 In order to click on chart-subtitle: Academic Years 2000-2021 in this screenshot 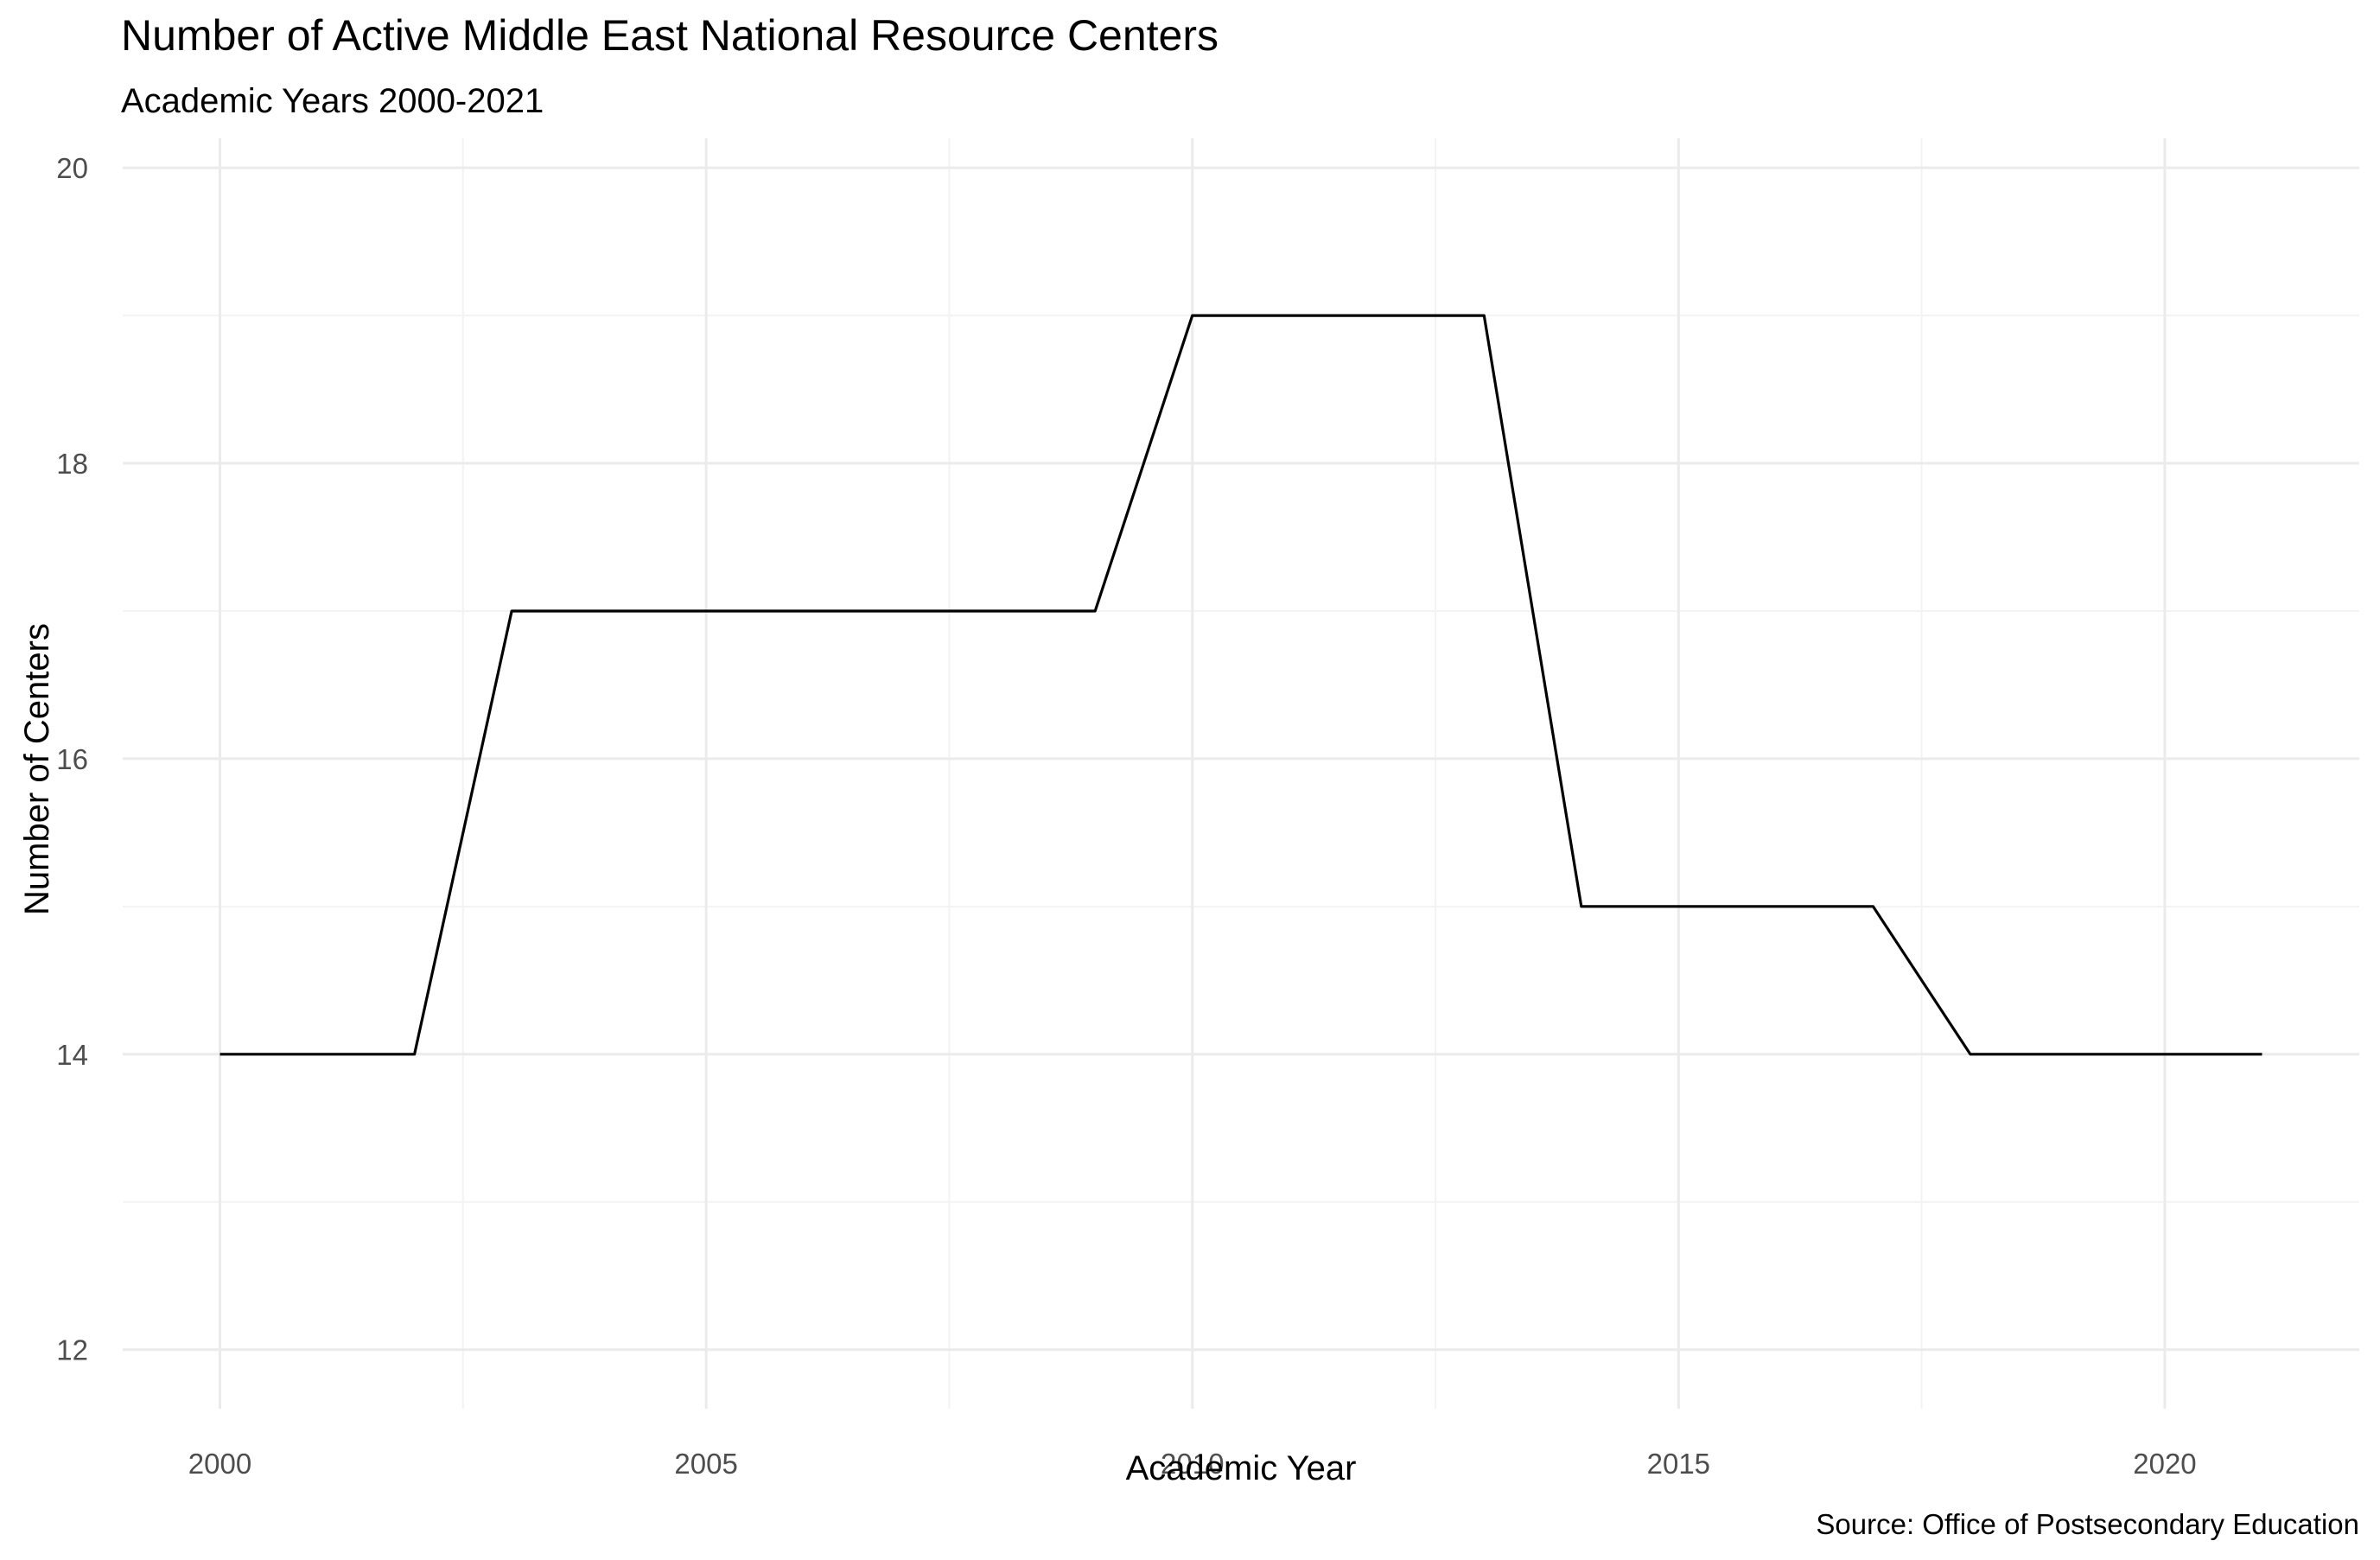, I will do `click(333, 101)`.